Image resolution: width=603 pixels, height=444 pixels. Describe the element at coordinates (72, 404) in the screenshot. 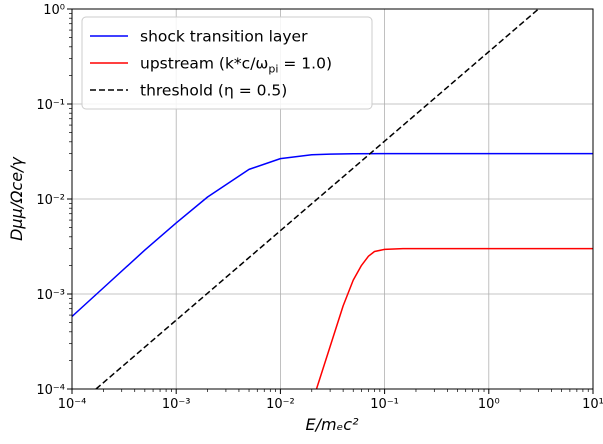

I see `x-tick-label: 10⁻⁴` at that location.